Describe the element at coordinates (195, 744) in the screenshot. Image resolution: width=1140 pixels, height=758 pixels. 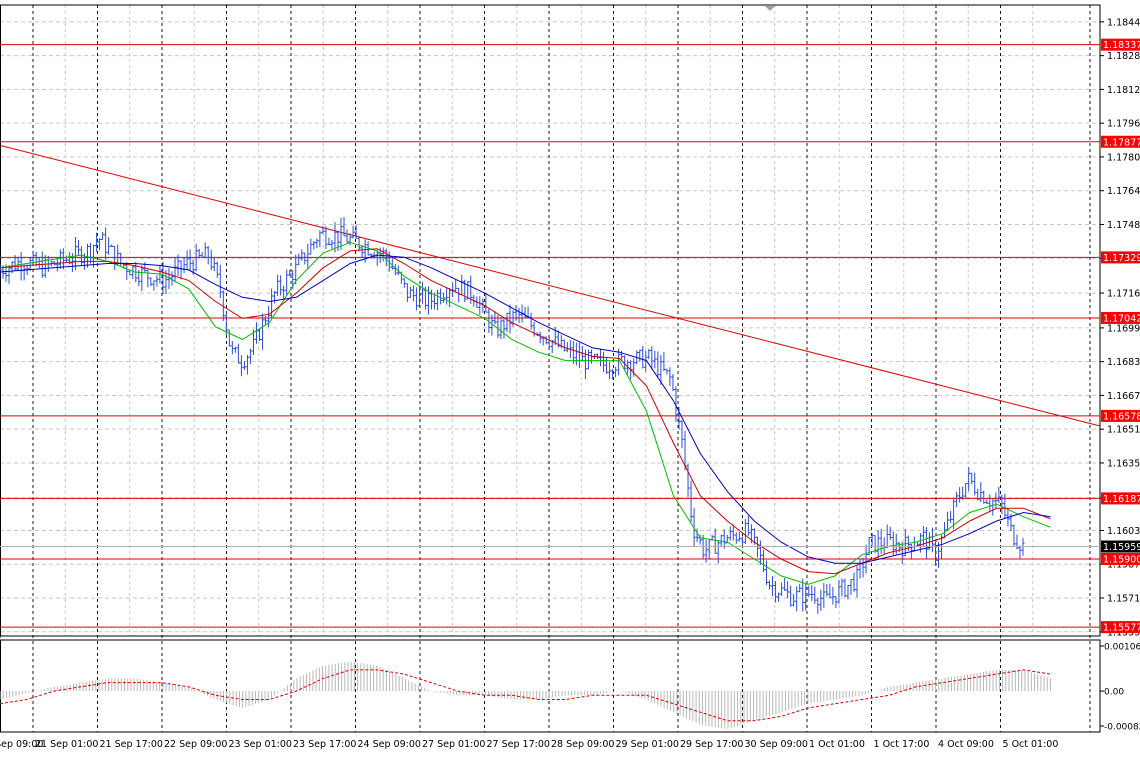
I see `time-tick-label: 22 Sep 09:00` at that location.